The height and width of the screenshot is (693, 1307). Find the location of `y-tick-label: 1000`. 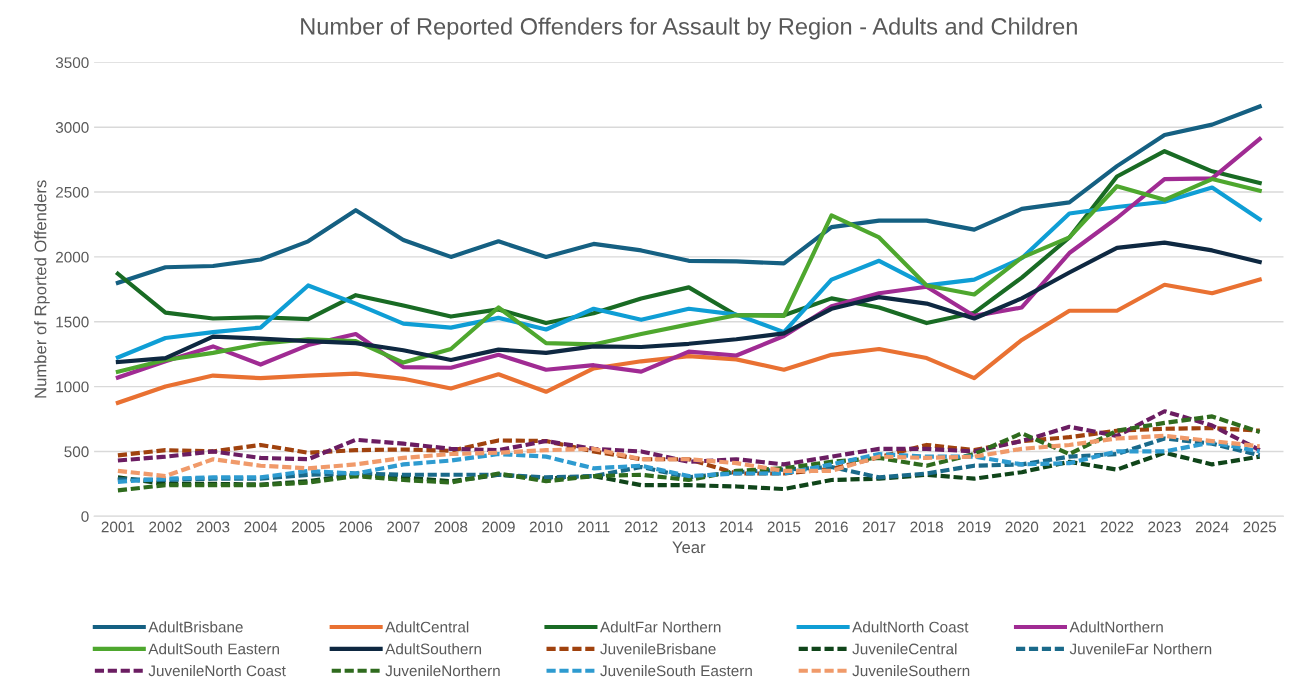

y-tick-label: 1000 is located at coordinates (72, 387).